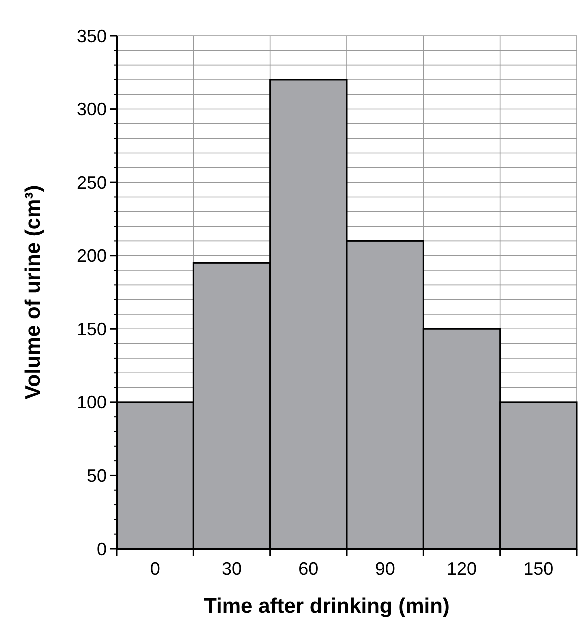  What do you see at coordinates (308, 569) in the screenshot?
I see `x-tick-label: 60` at bounding box center [308, 569].